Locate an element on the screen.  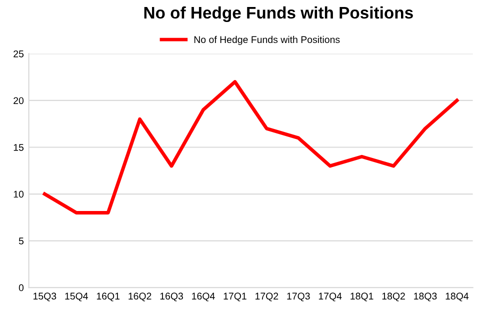
x-tick-label: 18Q1 is located at coordinates (362, 297).